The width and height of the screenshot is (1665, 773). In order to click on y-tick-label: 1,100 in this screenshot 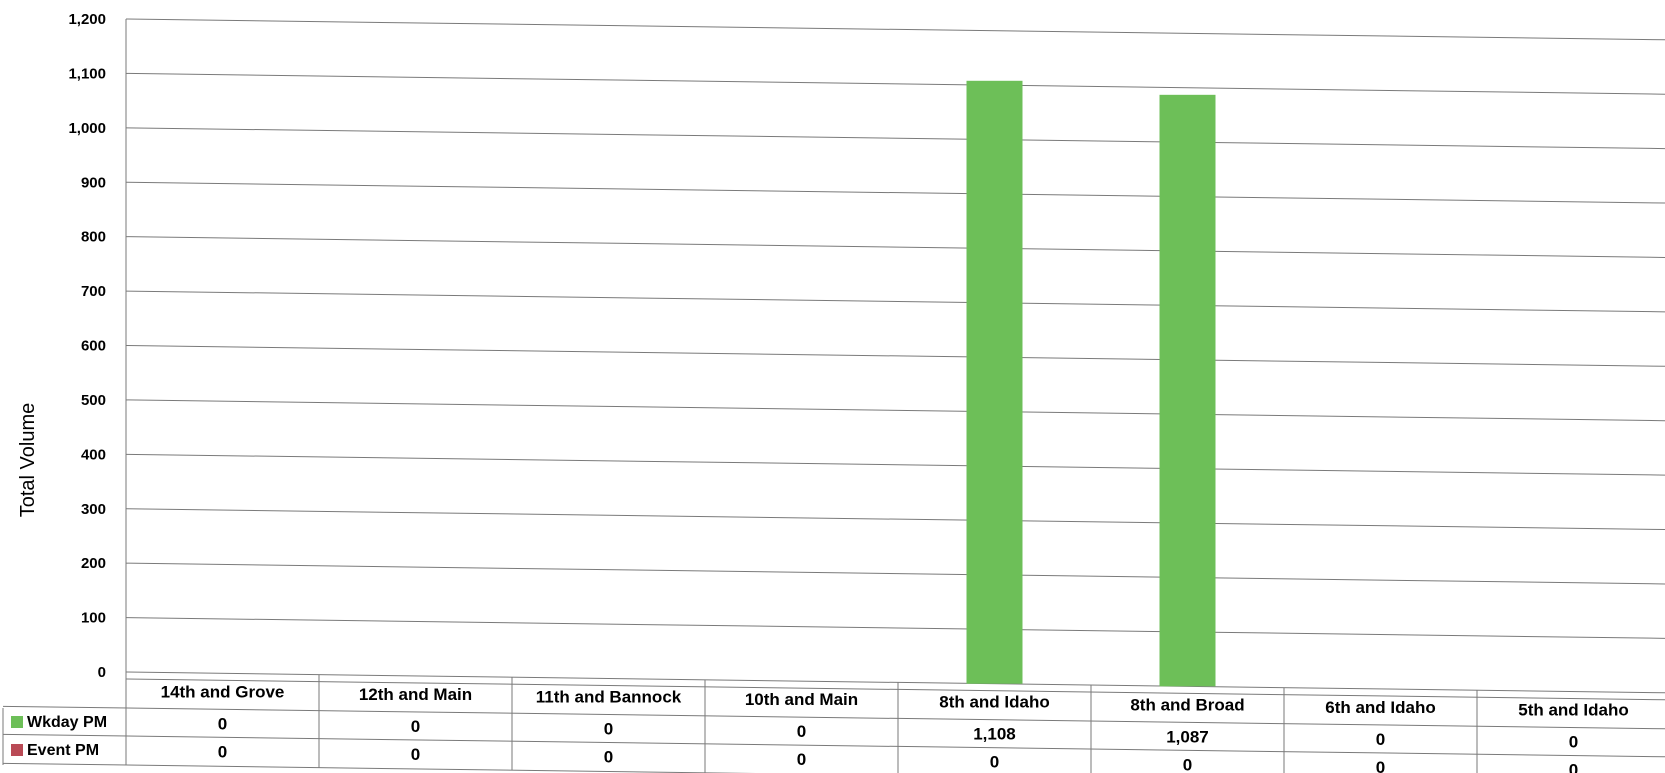, I will do `click(87, 73)`.